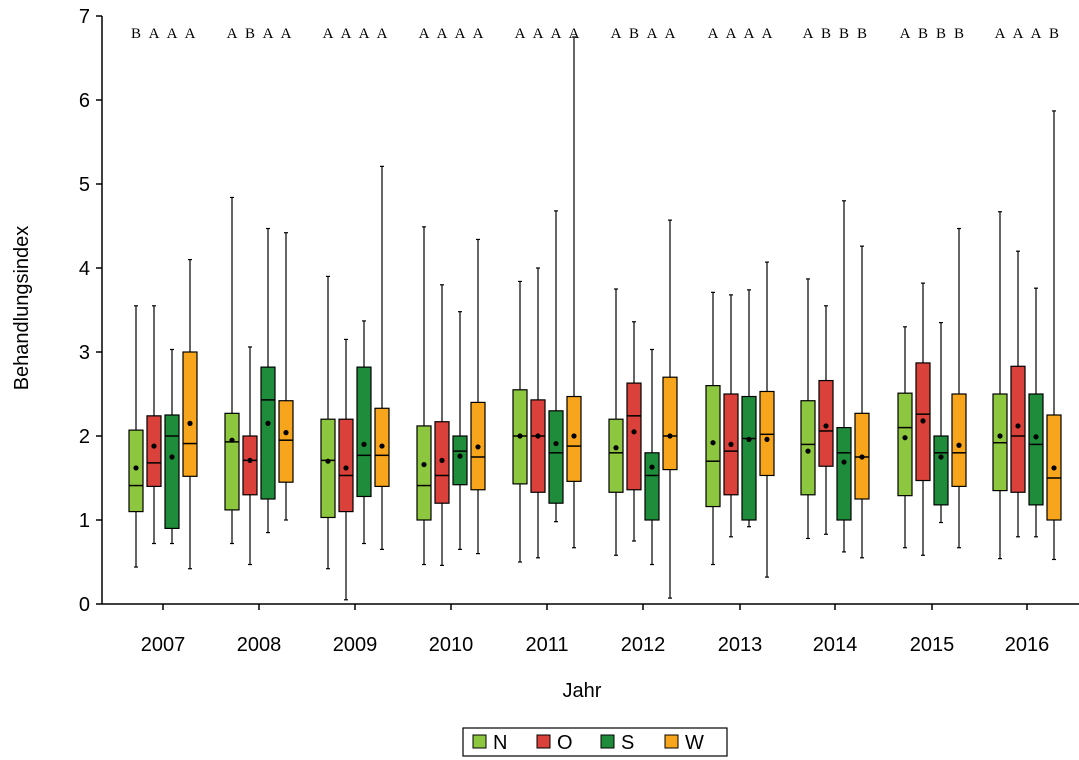 The width and height of the screenshot is (1079, 760). Describe the element at coordinates (190, 414) in the screenshot. I see `box-W-2007` at that location.